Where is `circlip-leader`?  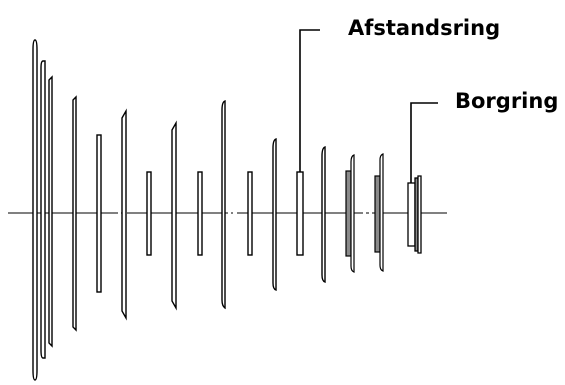
circlip-leader is located at coordinates (424, 142).